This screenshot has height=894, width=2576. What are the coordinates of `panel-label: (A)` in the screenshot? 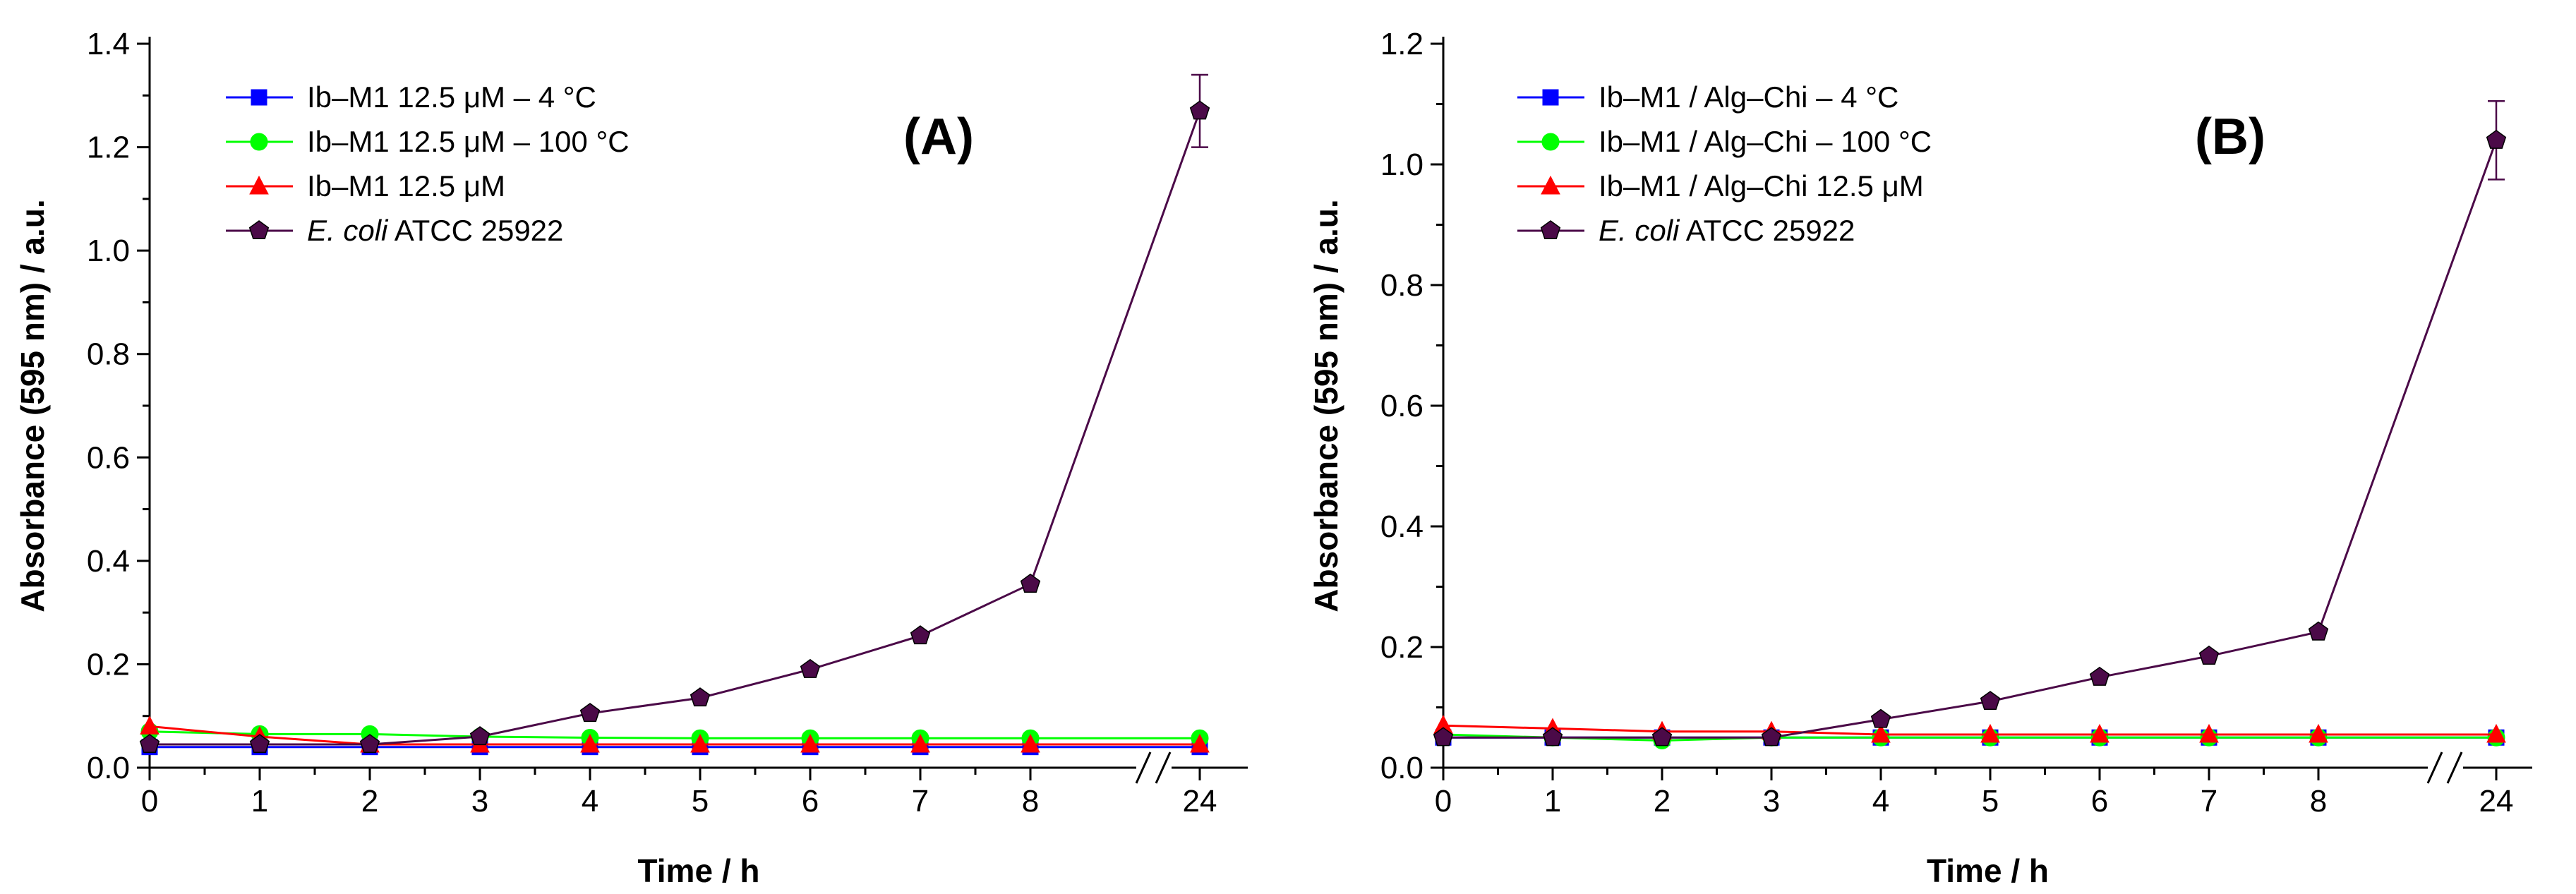 It's located at (938, 137).